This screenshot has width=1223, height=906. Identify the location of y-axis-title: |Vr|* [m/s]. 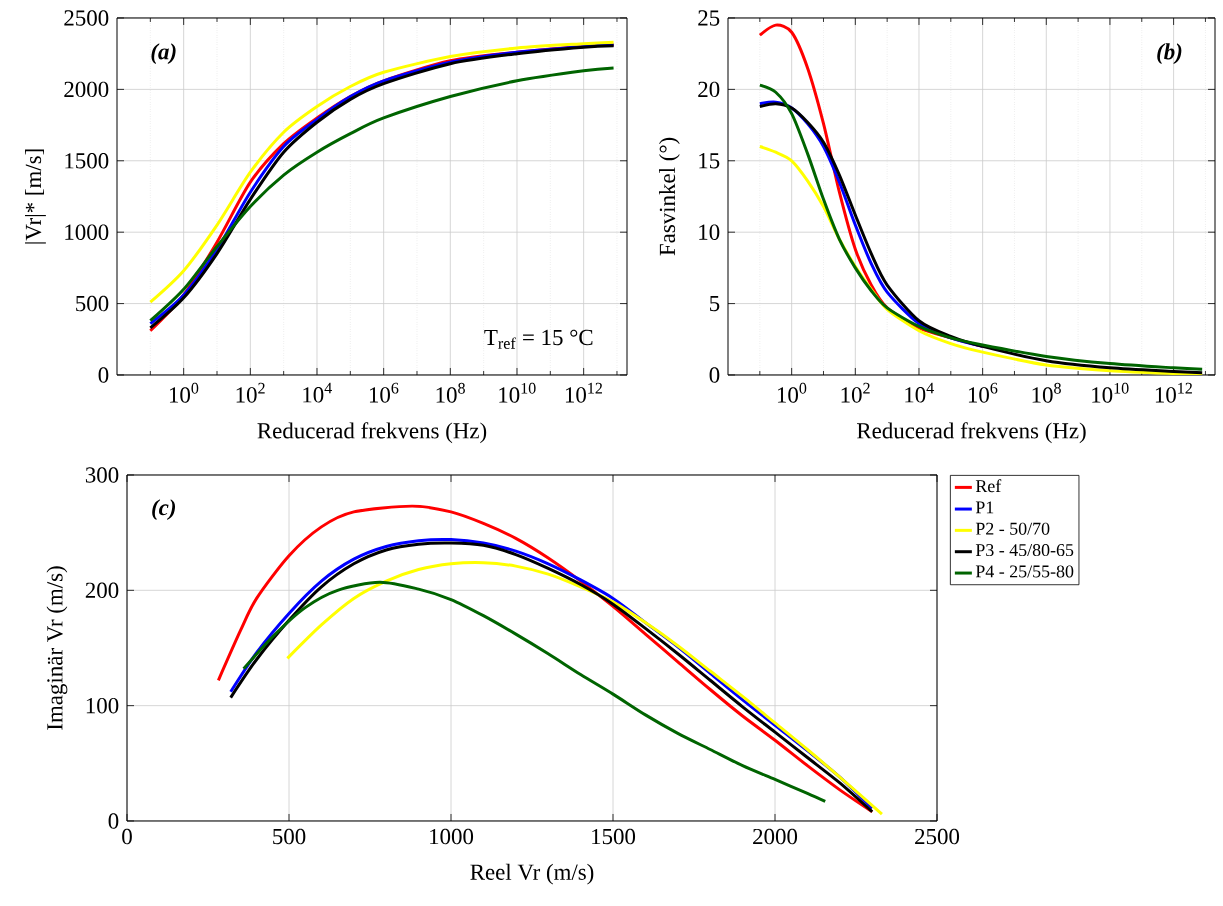
(35, 196).